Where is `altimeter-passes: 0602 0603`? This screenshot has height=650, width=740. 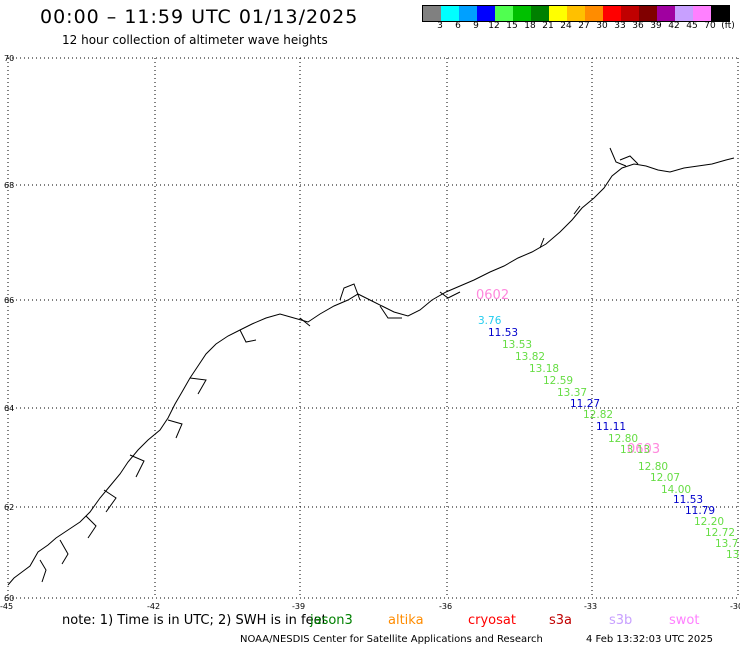 altimeter-passes: 0602 0603 is located at coordinates (568, 372).